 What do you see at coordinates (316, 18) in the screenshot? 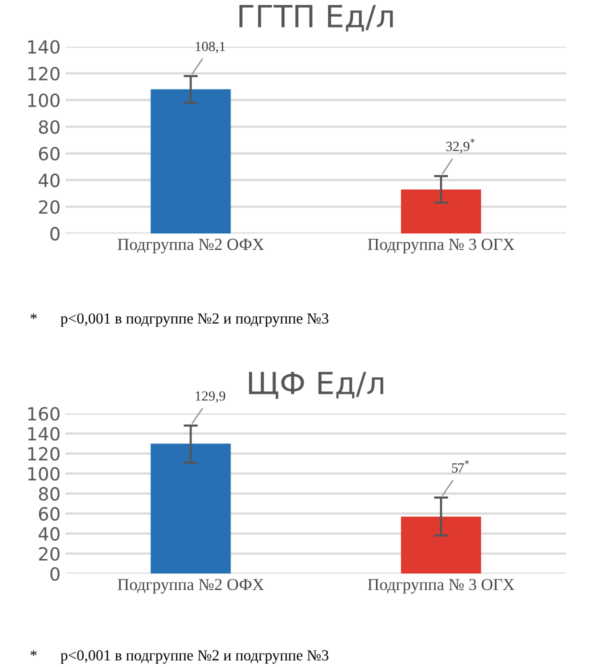
I see `chart-title: ГГТП Ед/л` at bounding box center [316, 18].